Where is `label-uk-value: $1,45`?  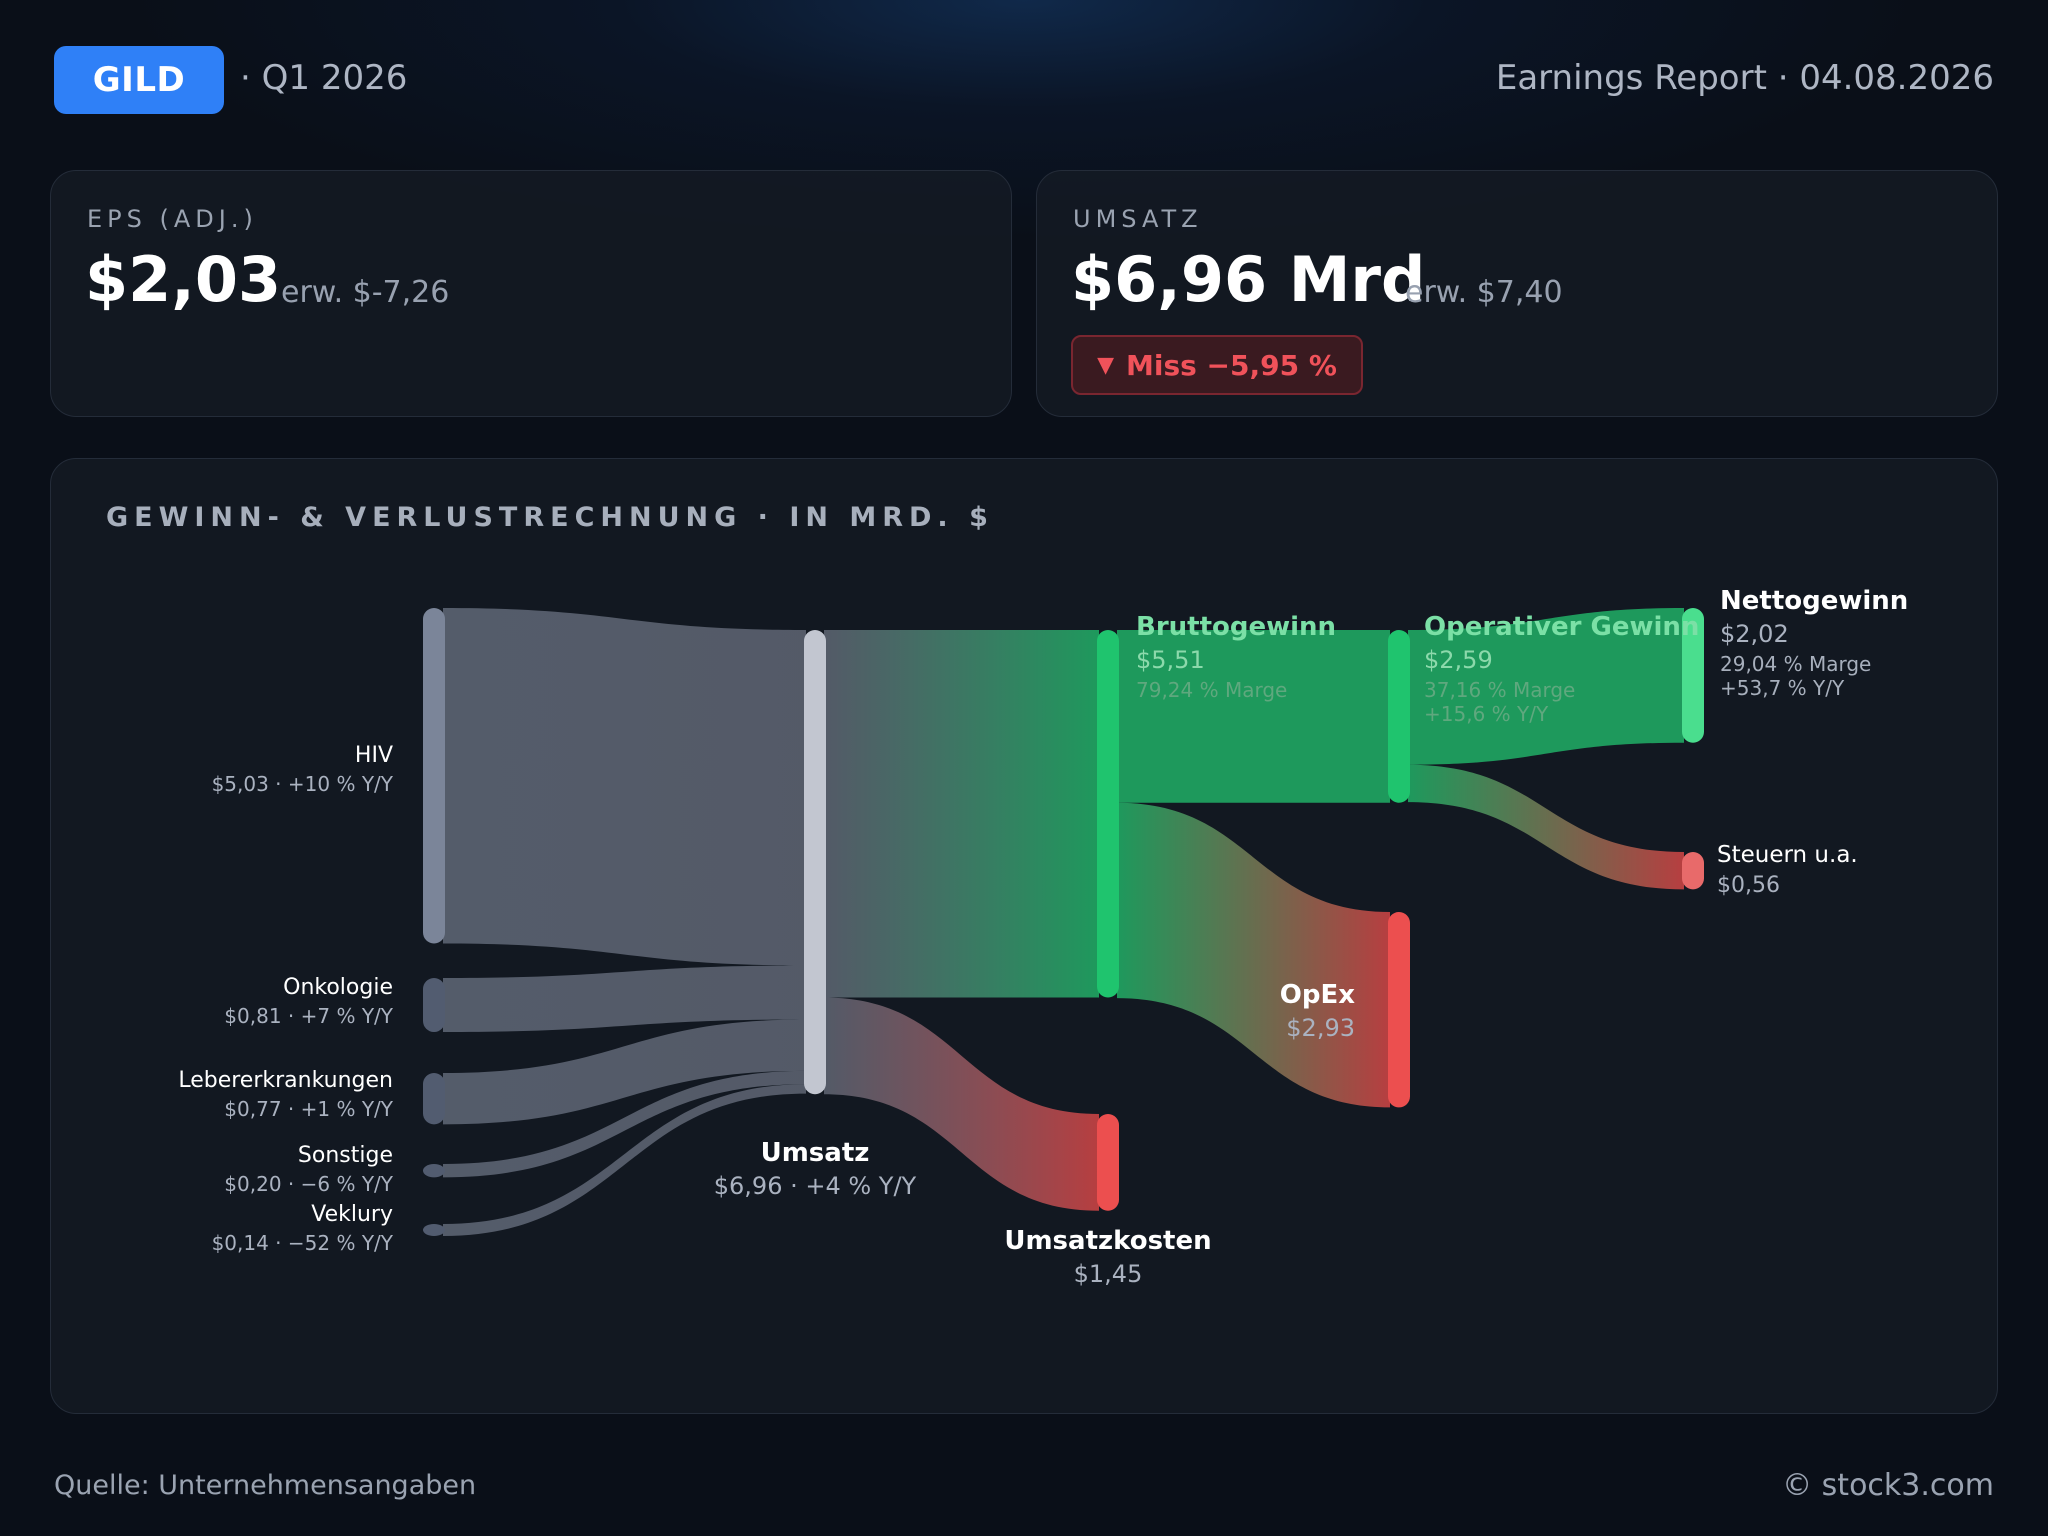 label-uk-value: $1,45 is located at coordinates (1108, 1274).